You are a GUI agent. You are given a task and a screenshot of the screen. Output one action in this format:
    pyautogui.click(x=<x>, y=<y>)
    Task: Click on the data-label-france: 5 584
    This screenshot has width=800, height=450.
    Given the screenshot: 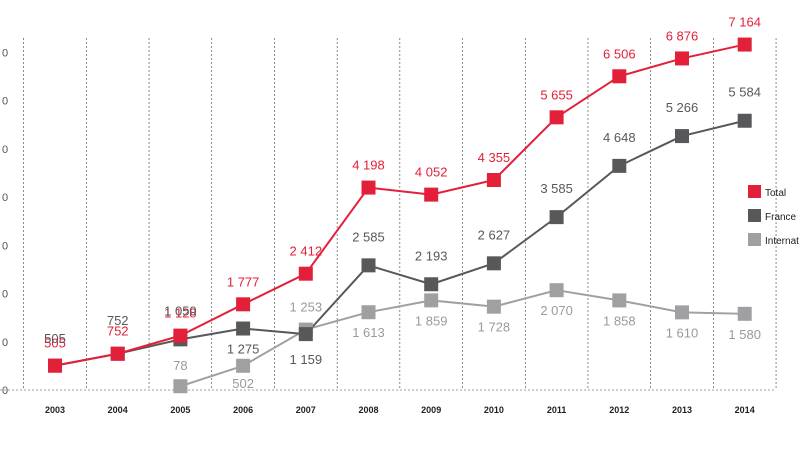 What is the action you would take?
    pyautogui.click(x=744, y=92)
    